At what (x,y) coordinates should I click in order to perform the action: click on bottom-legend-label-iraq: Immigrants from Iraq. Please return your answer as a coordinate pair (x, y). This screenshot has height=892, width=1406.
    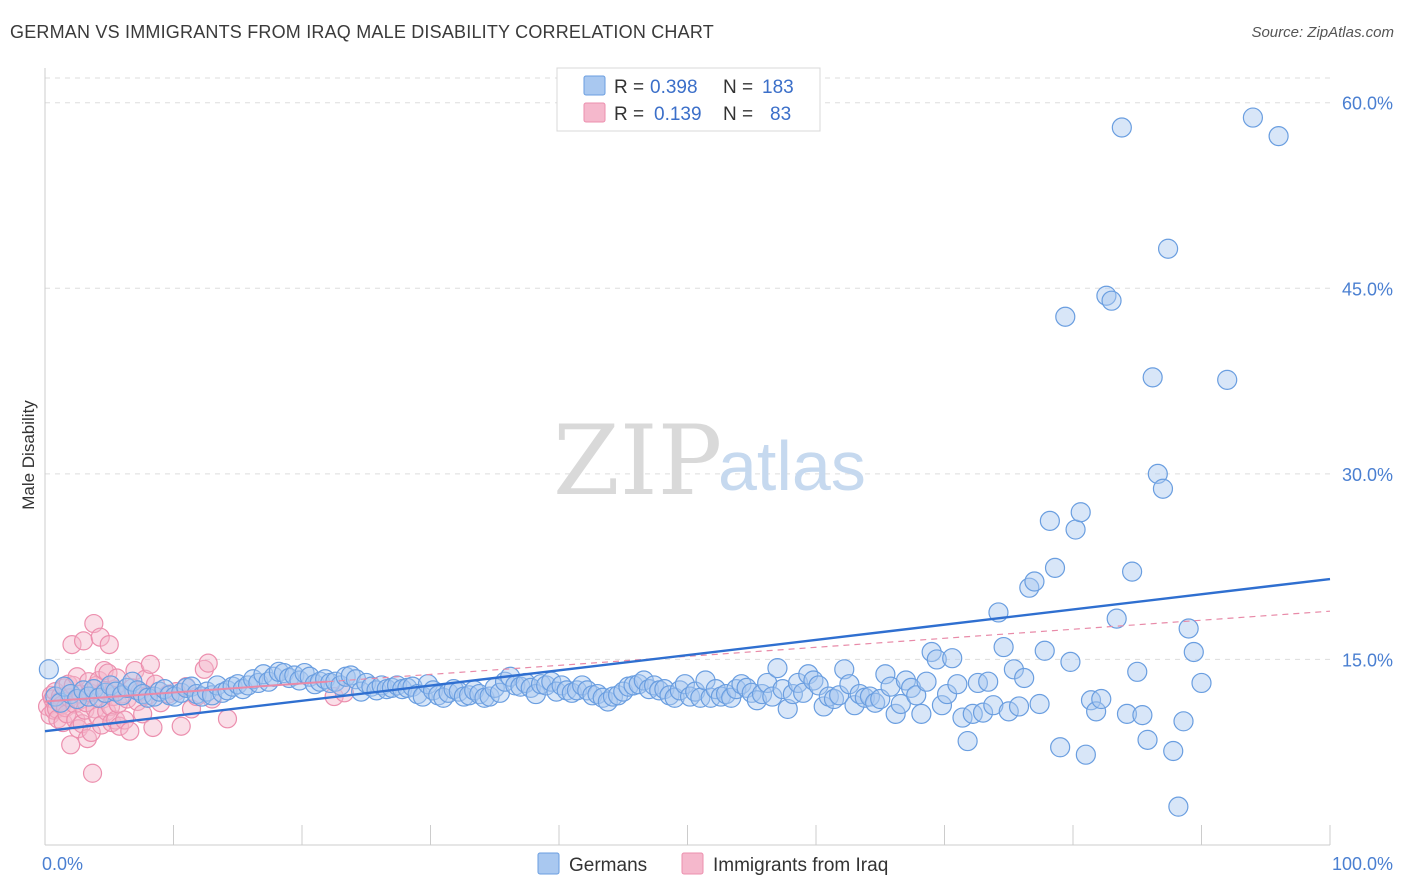
    Looking at the image, I should click on (800, 865).